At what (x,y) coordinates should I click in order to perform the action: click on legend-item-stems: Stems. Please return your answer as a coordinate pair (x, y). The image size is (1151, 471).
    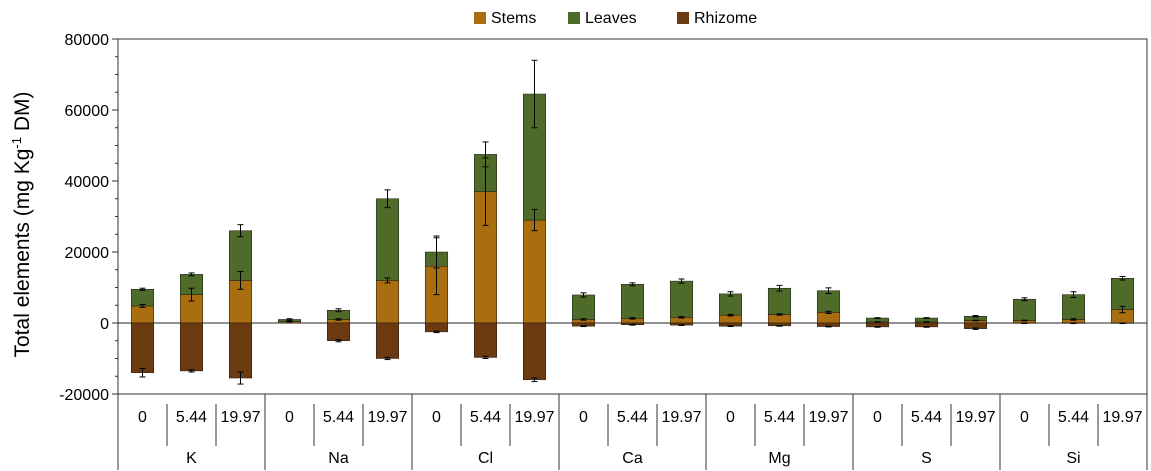
    Looking at the image, I should click on (505, 18).